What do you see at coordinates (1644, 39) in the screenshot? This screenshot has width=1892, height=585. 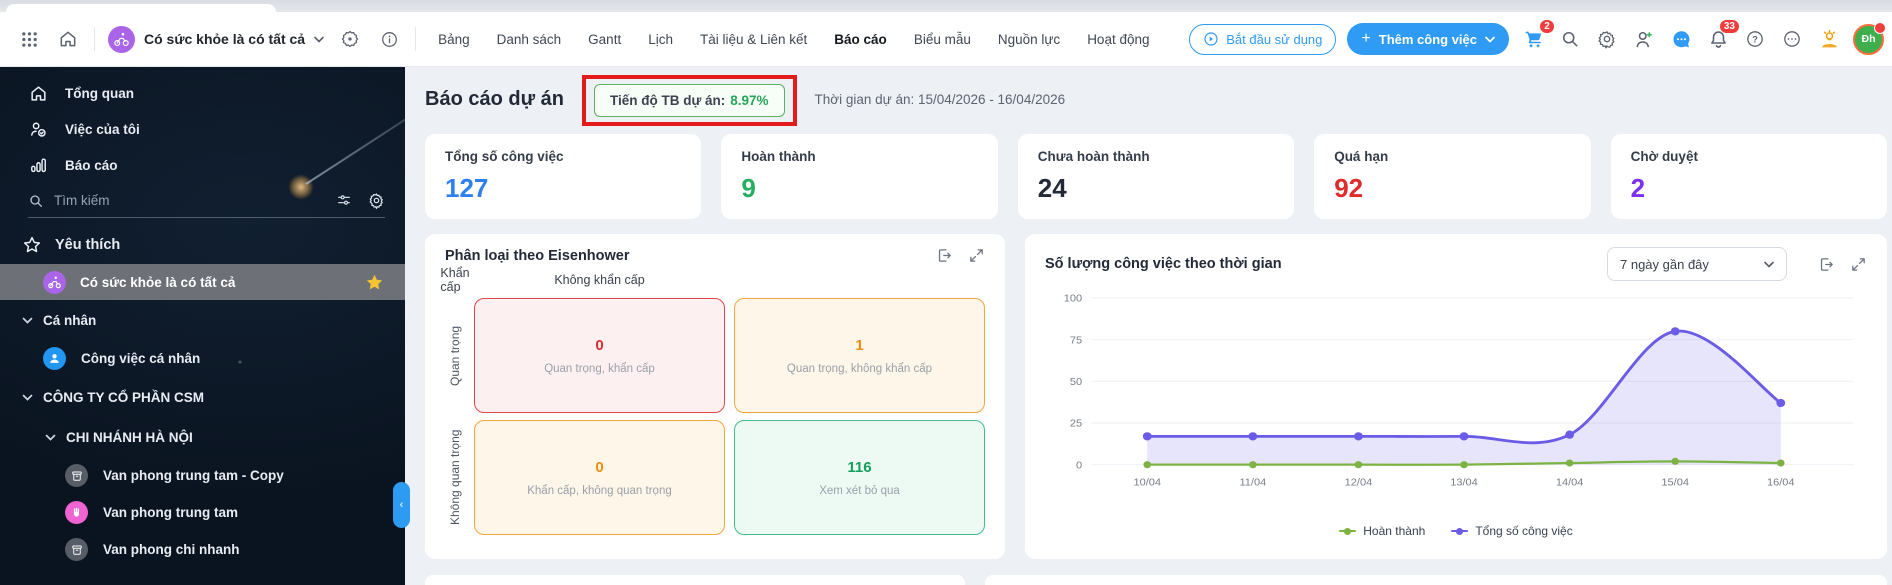 I see `invite-user-icon` at bounding box center [1644, 39].